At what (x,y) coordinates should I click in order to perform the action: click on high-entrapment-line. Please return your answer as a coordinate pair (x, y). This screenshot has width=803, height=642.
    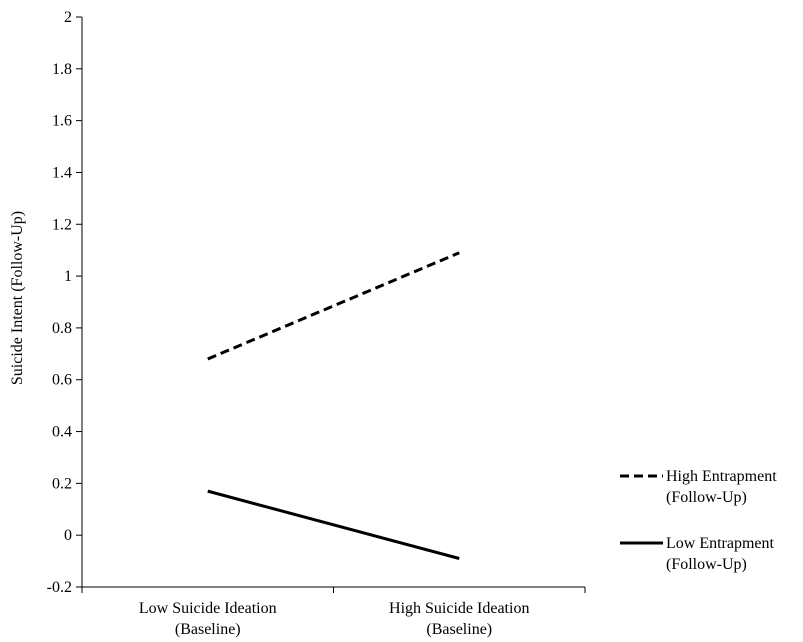
    Looking at the image, I should click on (333, 306).